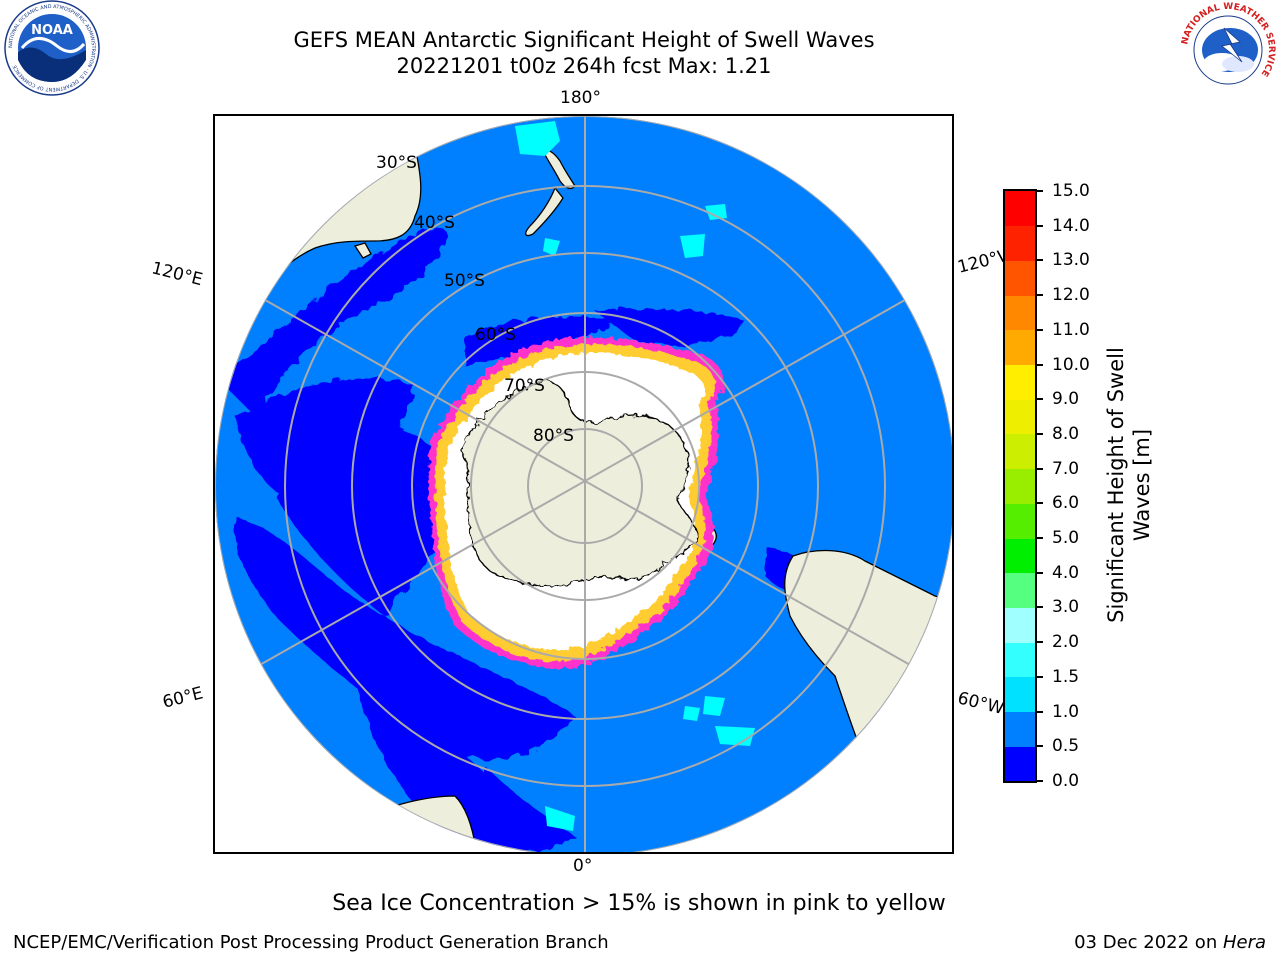 The image size is (1280, 960). Describe the element at coordinates (434, 223) in the screenshot. I see `lat-label-40s: 40°S` at that location.